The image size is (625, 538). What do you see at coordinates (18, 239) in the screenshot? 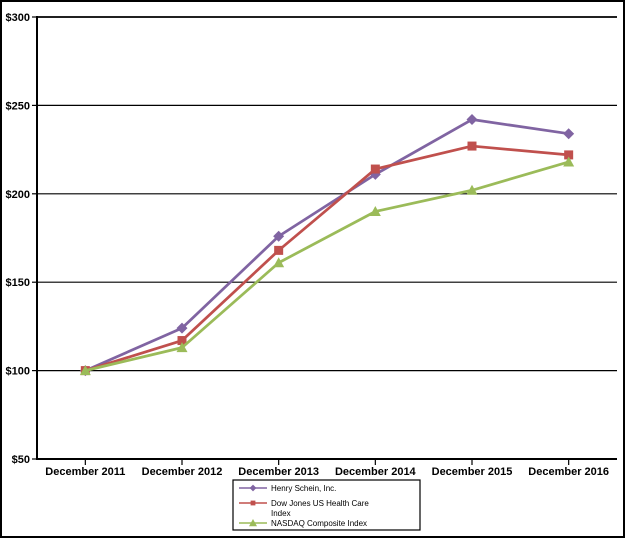
I see `y-axis-labels: $300 $250 $200 $150 $100 $50` at bounding box center [18, 239].